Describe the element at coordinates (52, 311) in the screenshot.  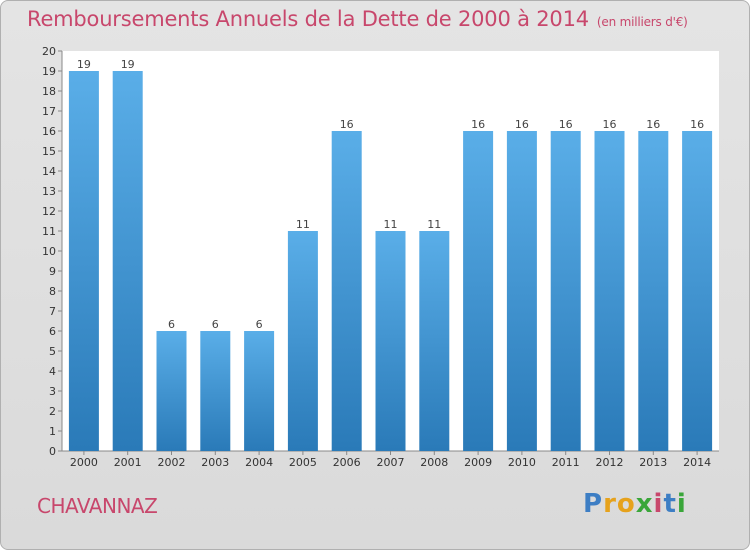
I see `y-tick-label: 7` at that location.